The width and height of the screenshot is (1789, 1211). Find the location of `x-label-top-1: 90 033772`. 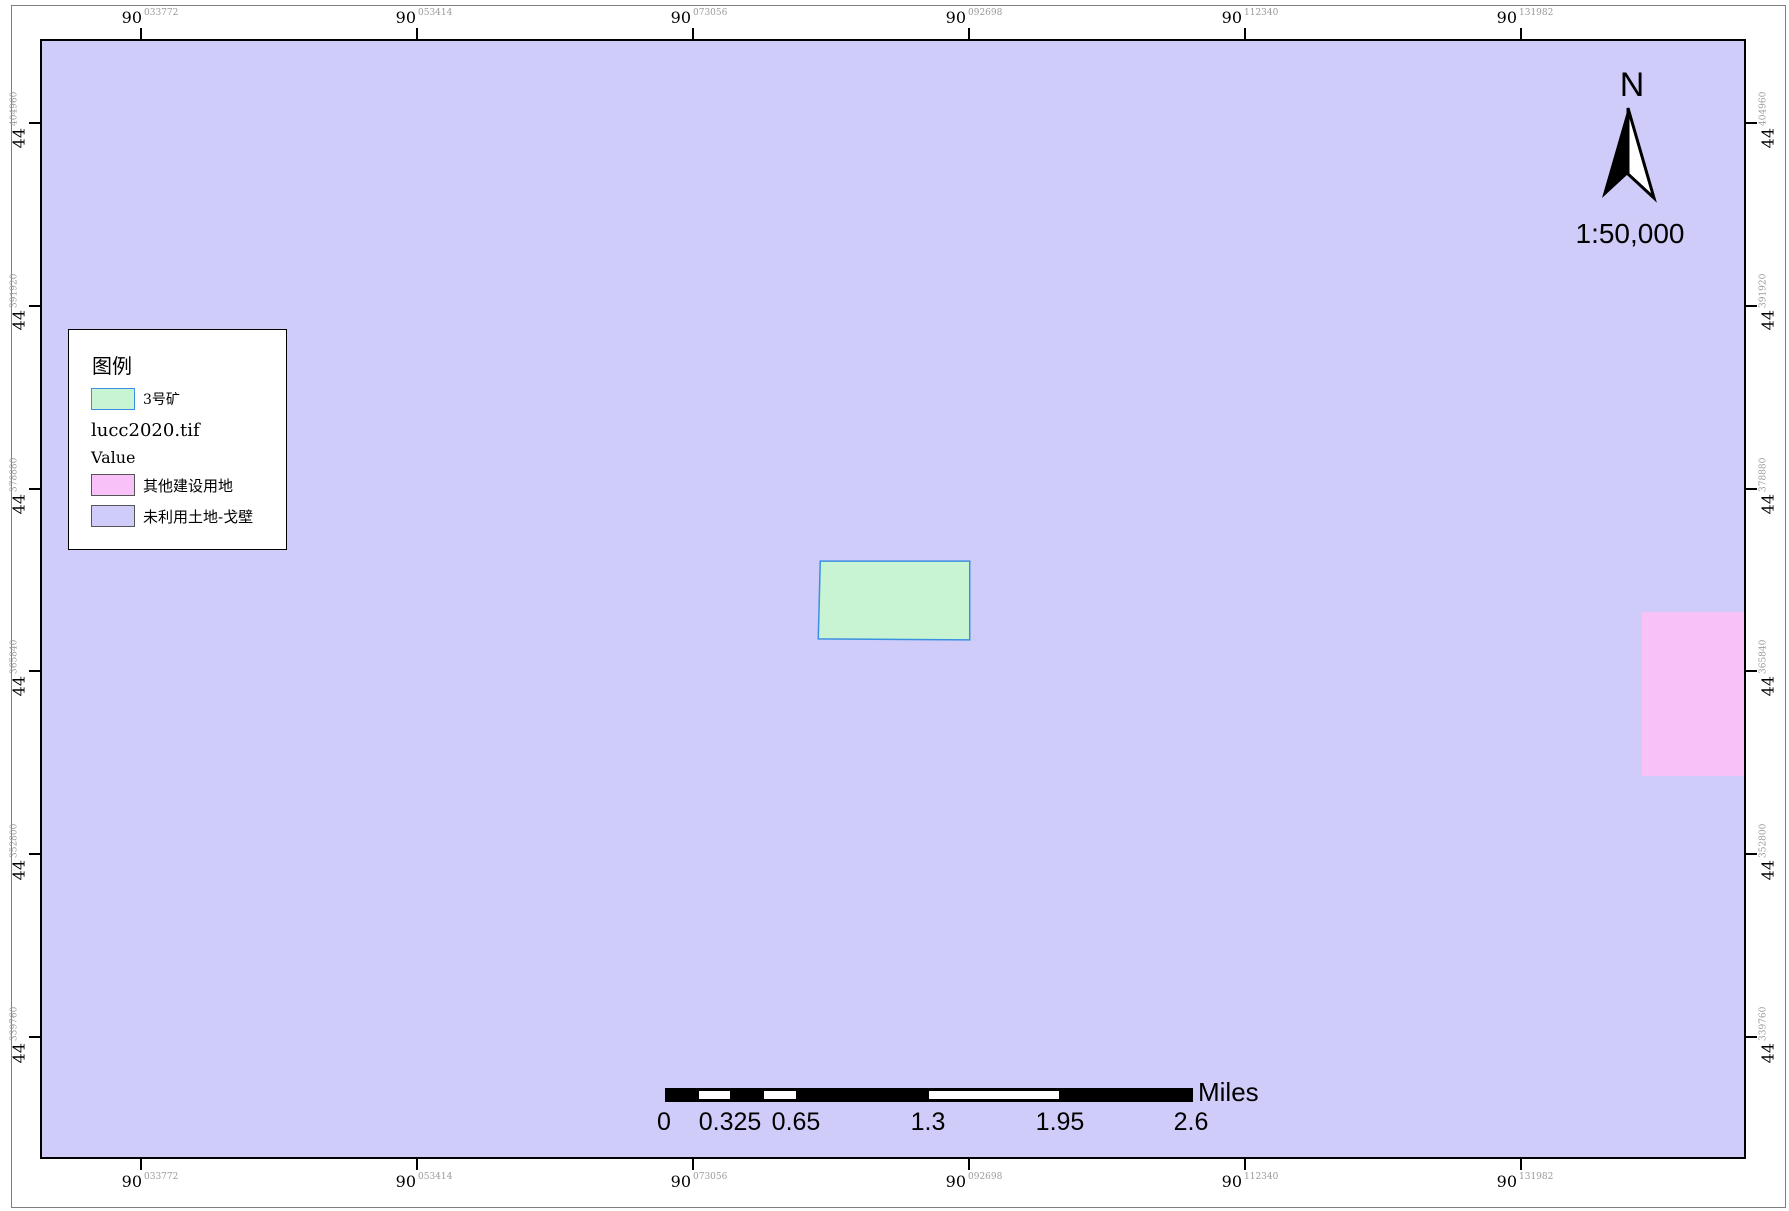

x-label-top-1: 90 033772 is located at coordinates (150, 17).